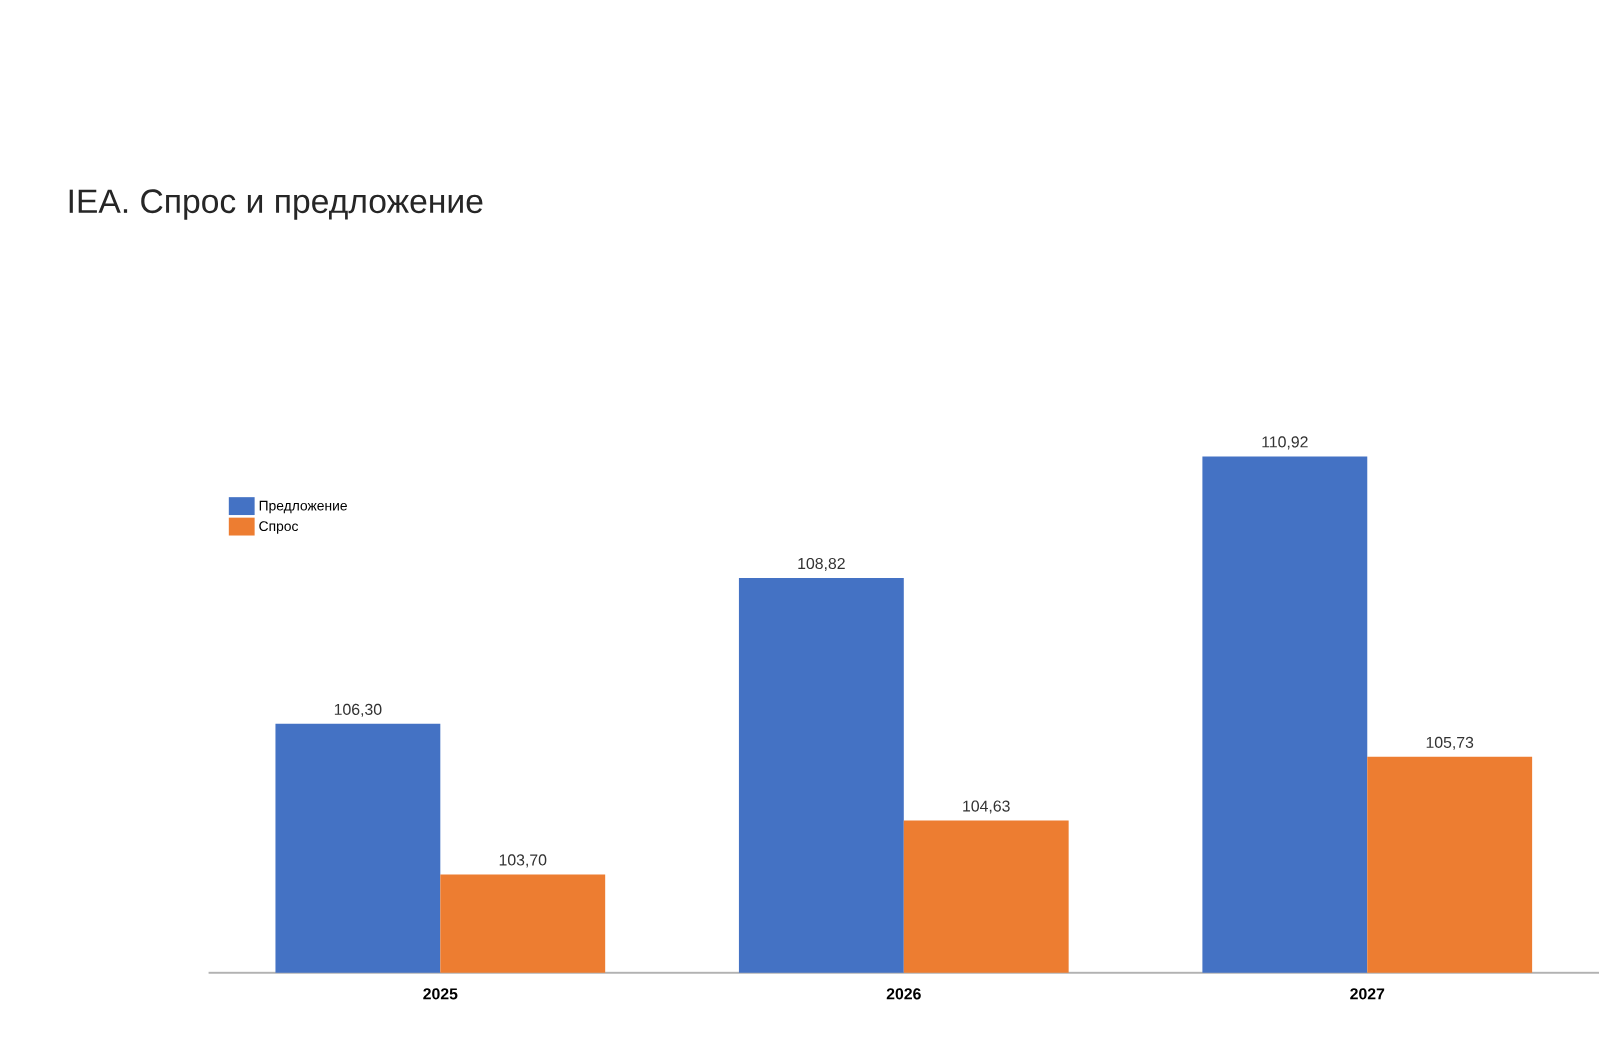 The width and height of the screenshot is (1600, 1052). I want to click on chart-title: IEA. Спрос и предложение, so click(276, 204).